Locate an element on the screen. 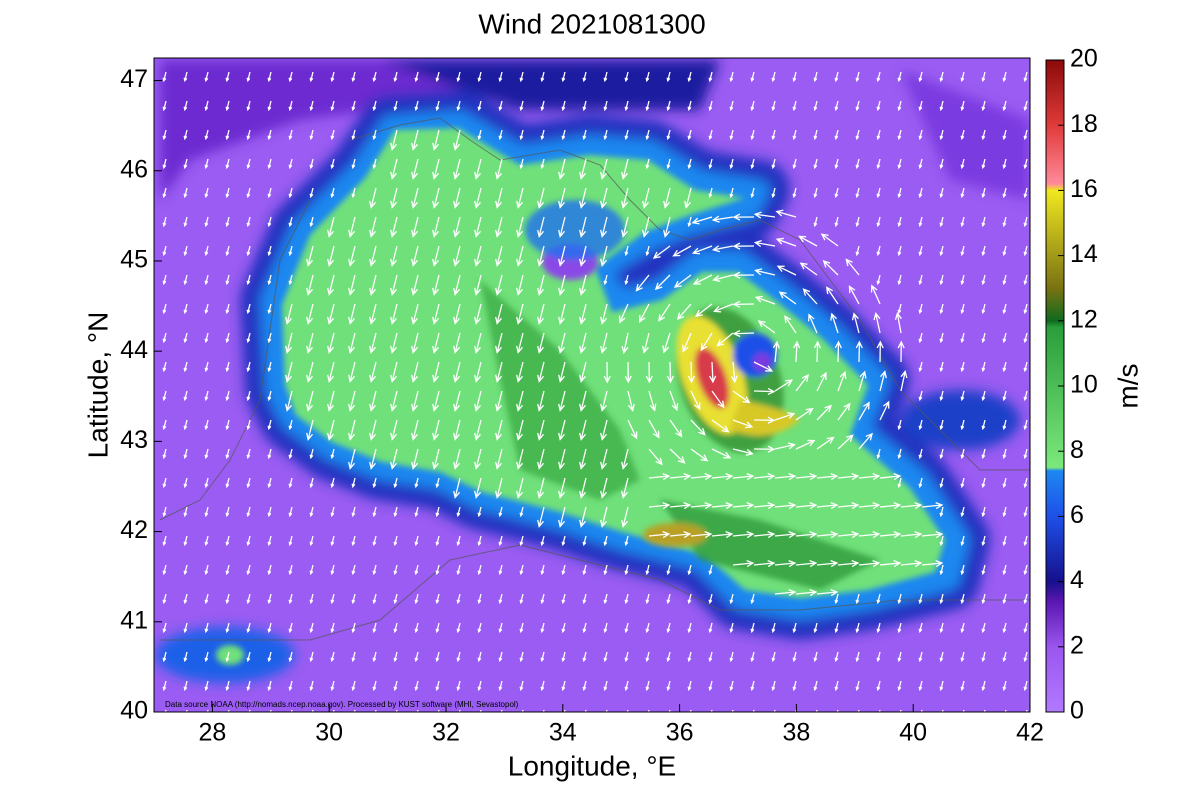  colorbar-tick-label: 12 is located at coordinates (1084, 319).